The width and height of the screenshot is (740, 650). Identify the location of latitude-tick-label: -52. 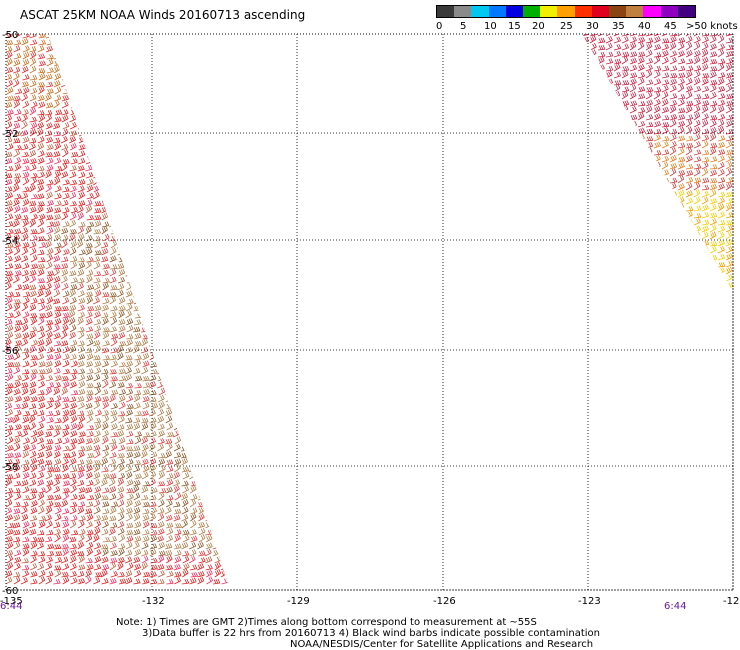
(10, 134).